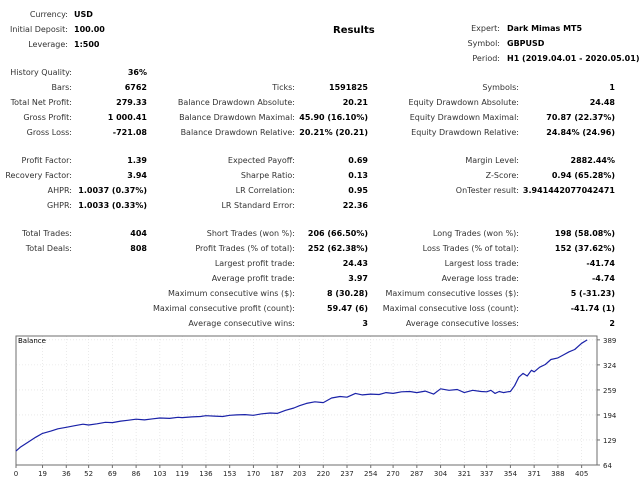 The height and width of the screenshot is (480, 640). What do you see at coordinates (236, 102) in the screenshot?
I see `balance-drawdown-absolute-label: Balance Drawdown Absolute:` at bounding box center [236, 102].